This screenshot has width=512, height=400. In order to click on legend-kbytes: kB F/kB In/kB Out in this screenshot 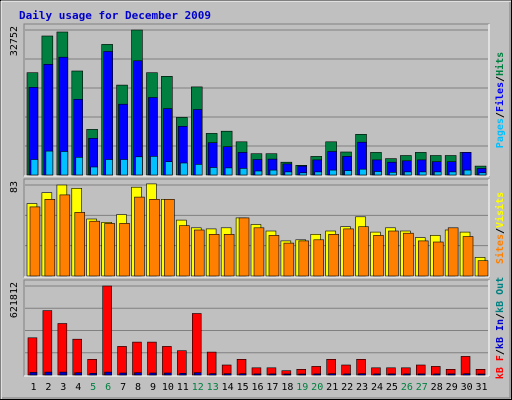, I will do `click(500, 328)`.